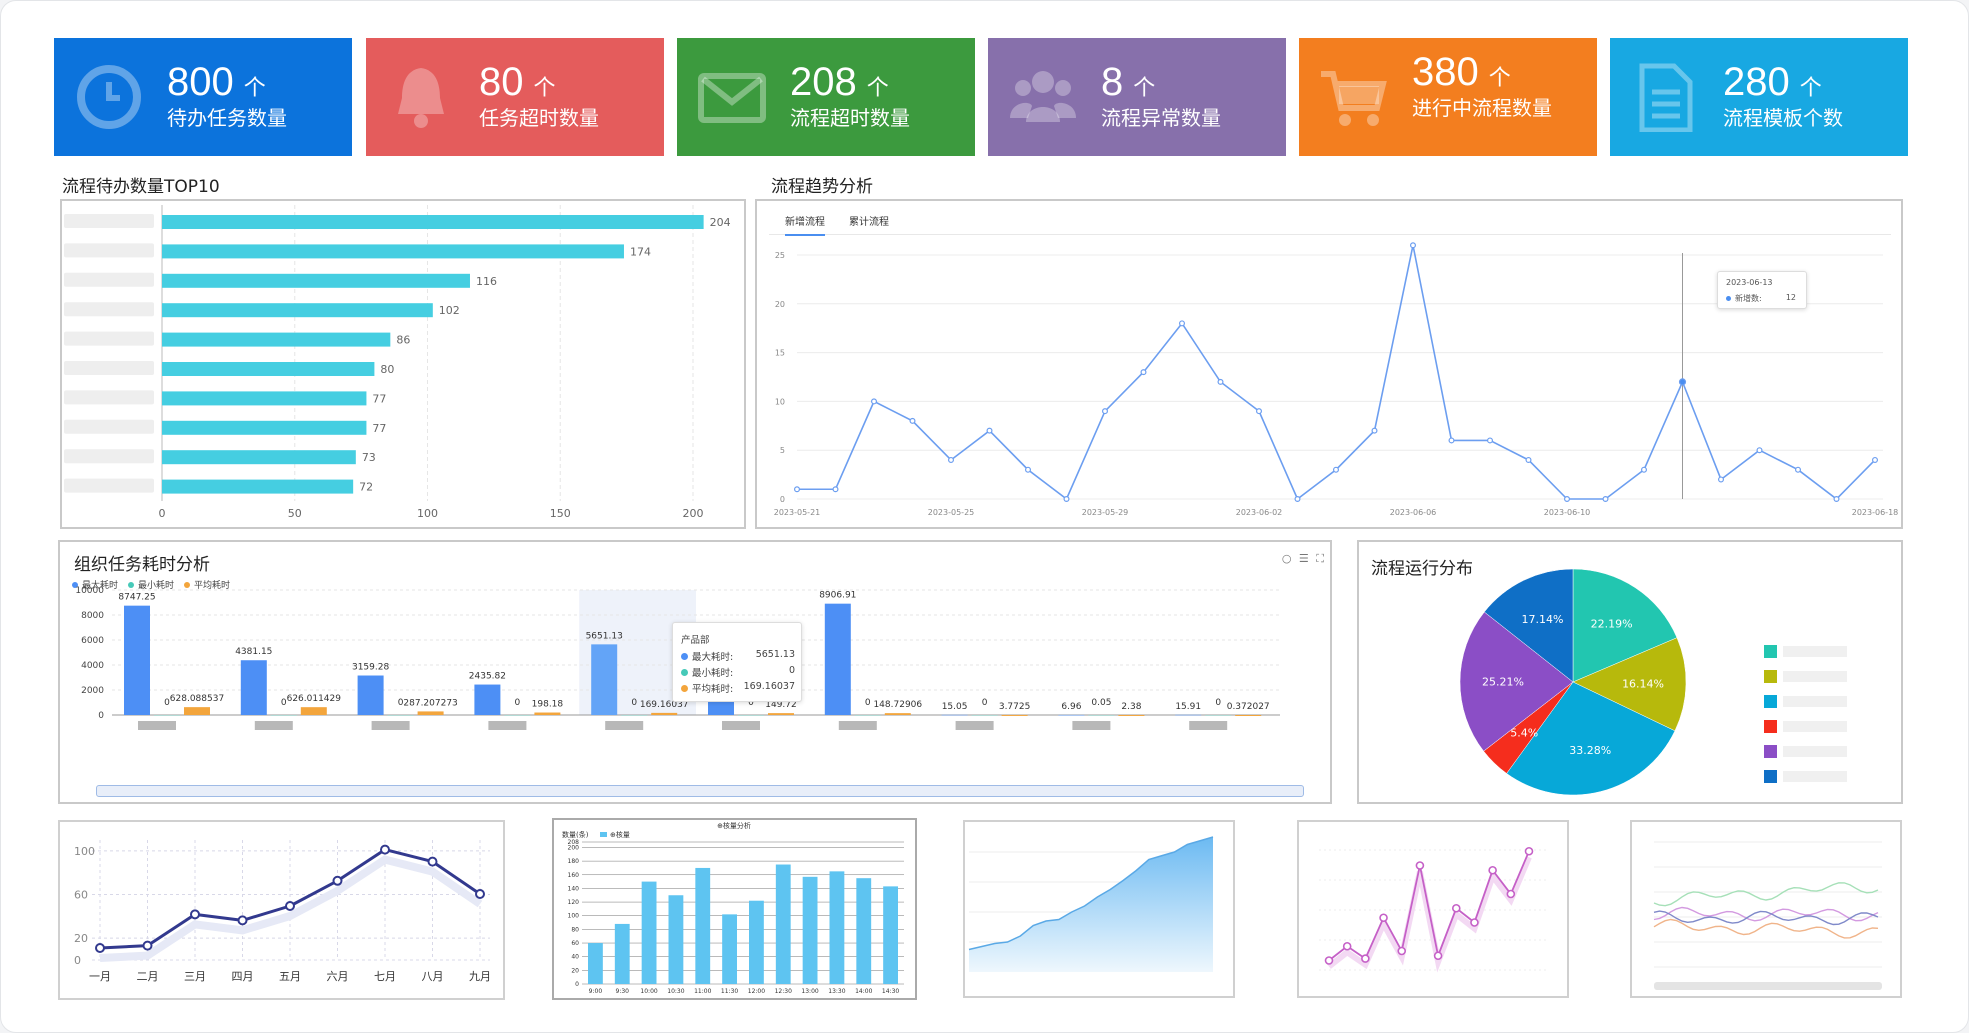 This screenshot has height=1033, width=1969. What do you see at coordinates (1749, 282) in the screenshot?
I see `trend-tooltip-date: 2023-06-13` at bounding box center [1749, 282].